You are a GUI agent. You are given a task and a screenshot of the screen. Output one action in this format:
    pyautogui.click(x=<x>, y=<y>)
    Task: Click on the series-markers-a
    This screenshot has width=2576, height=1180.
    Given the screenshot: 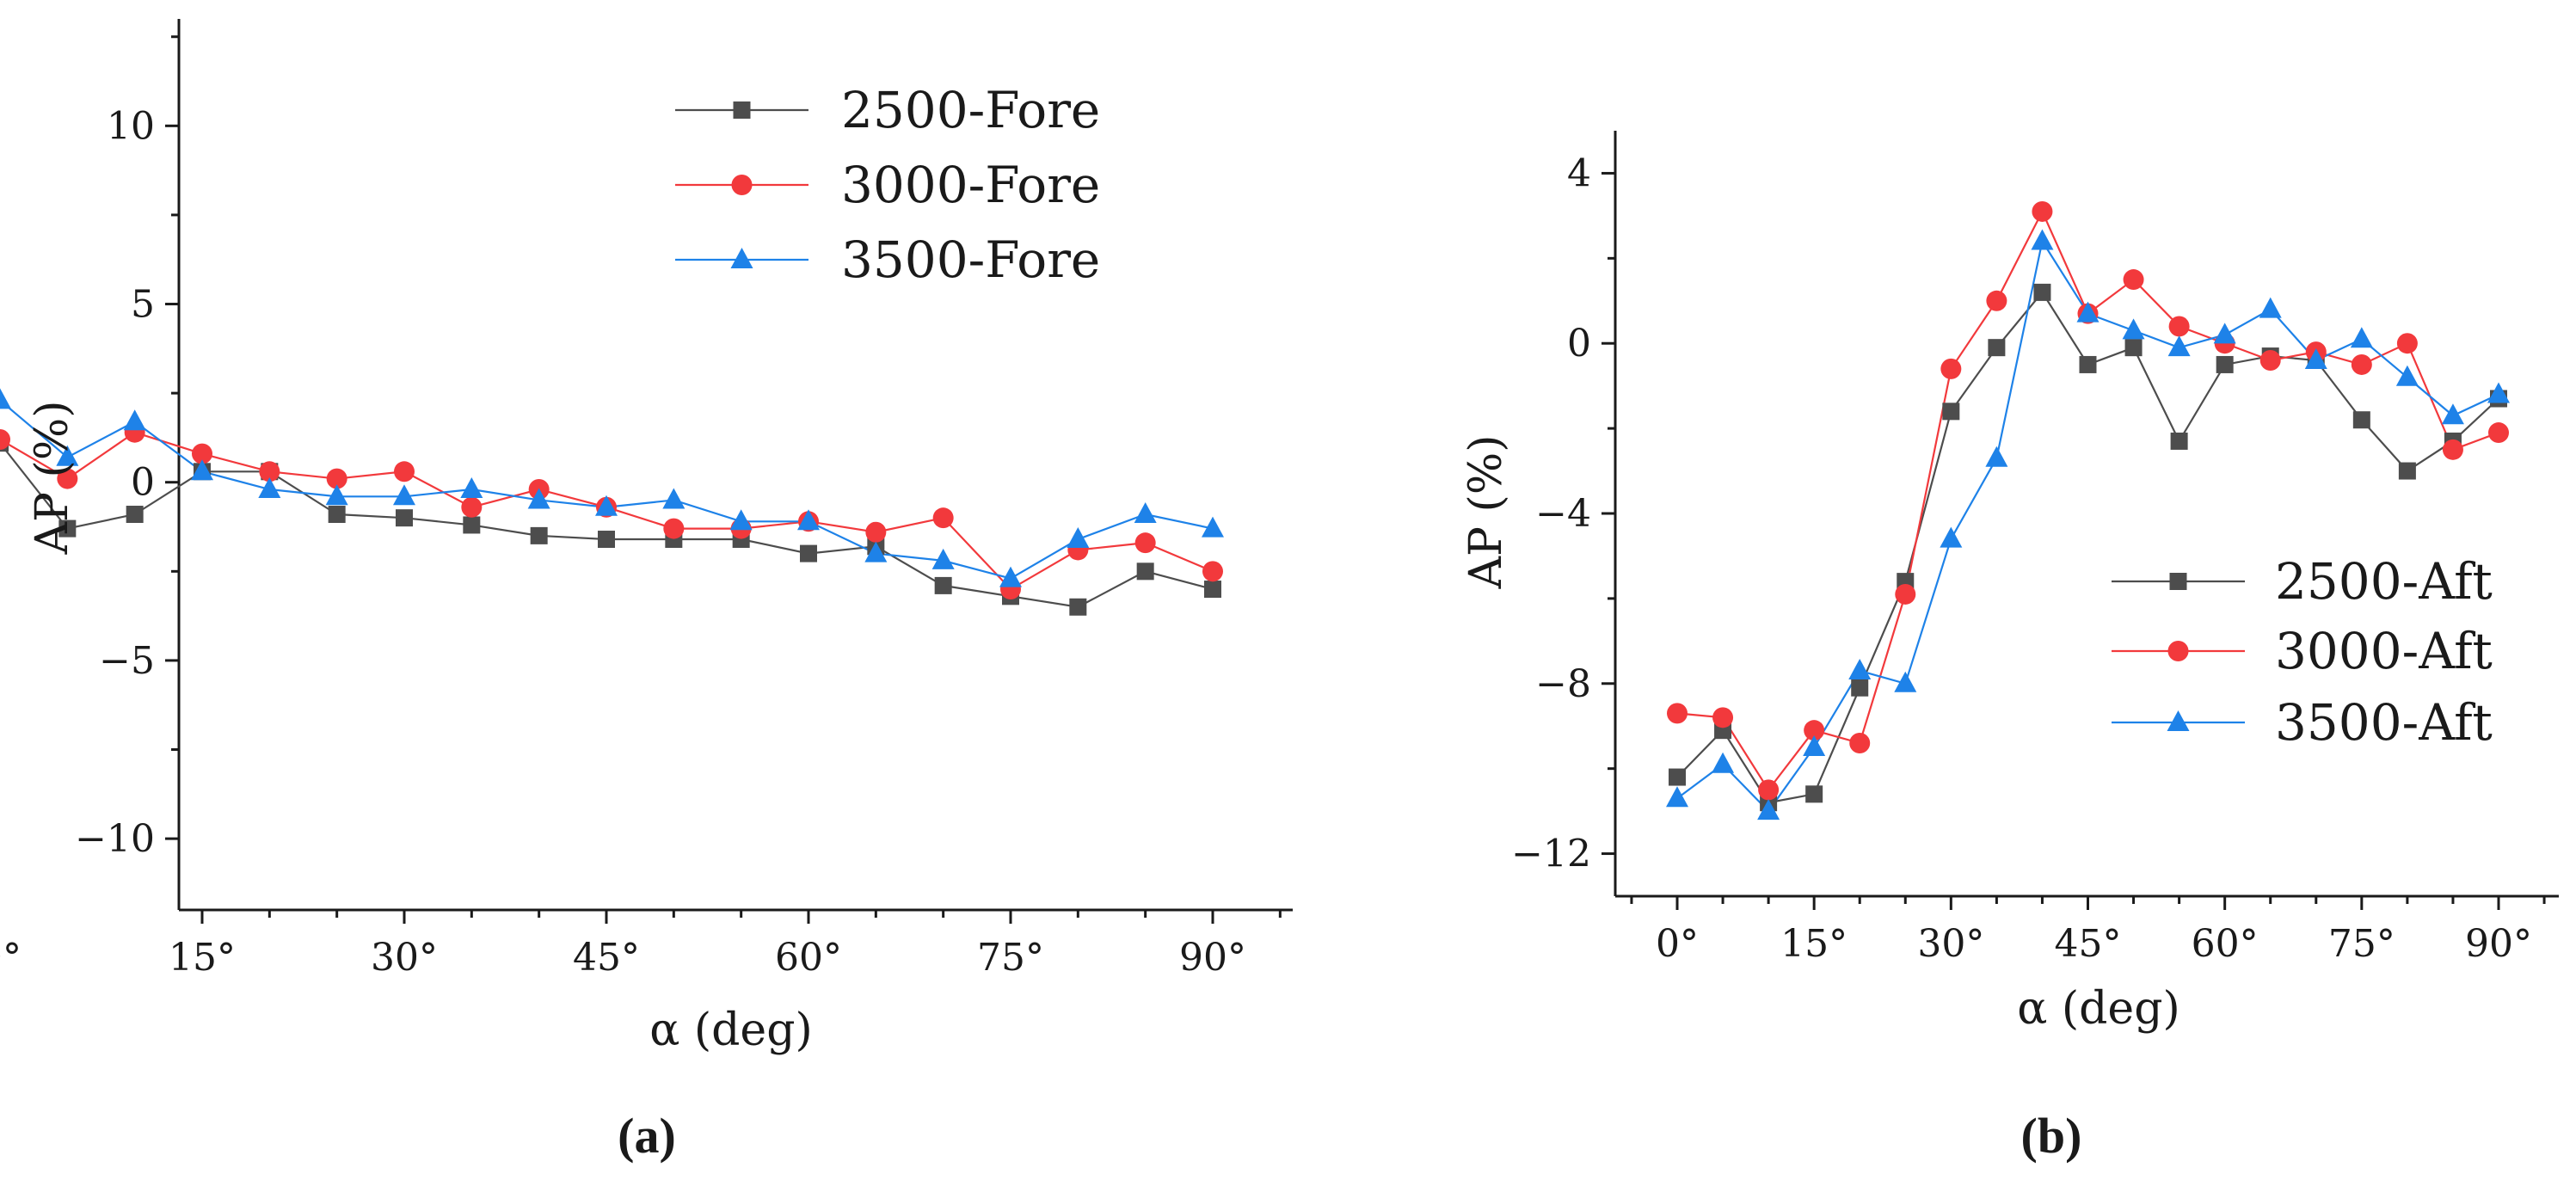 What is the action you would take?
    pyautogui.click(x=612, y=502)
    